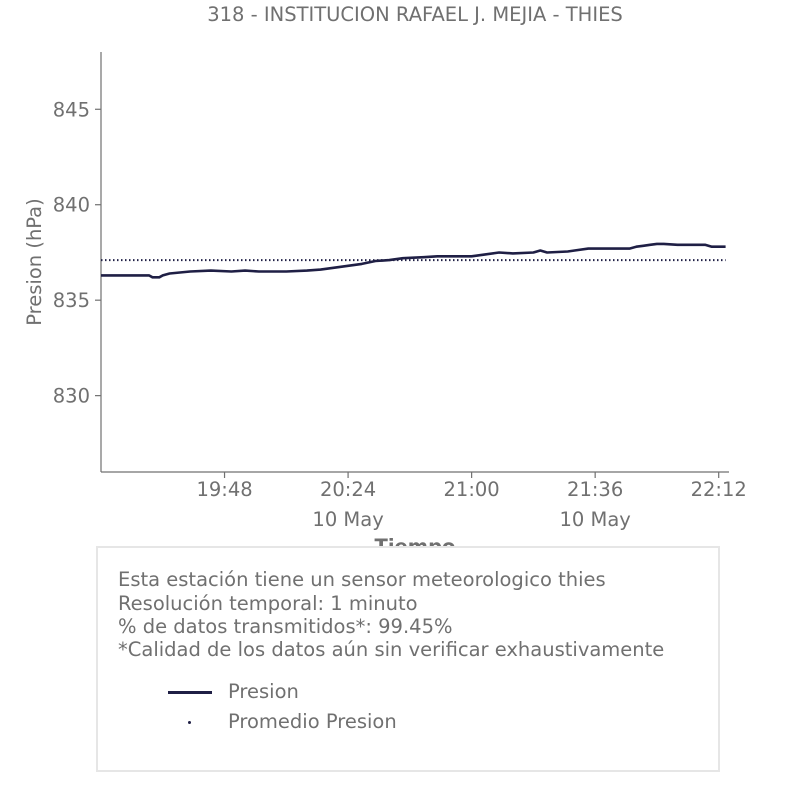  What do you see at coordinates (263, 691) in the screenshot?
I see `legend-label-presion: Presion` at bounding box center [263, 691].